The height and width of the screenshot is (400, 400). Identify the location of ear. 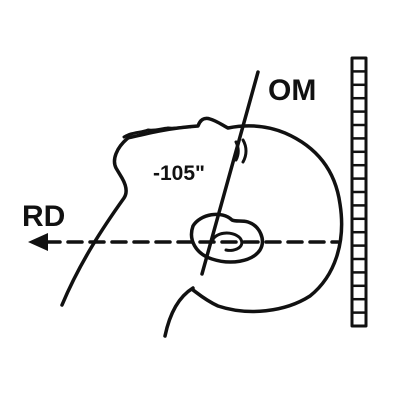
(227, 238).